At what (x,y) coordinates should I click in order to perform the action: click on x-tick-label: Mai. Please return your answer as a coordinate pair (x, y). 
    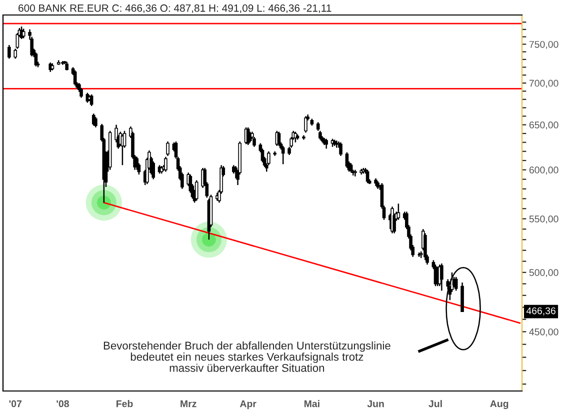
    Looking at the image, I should click on (312, 404).